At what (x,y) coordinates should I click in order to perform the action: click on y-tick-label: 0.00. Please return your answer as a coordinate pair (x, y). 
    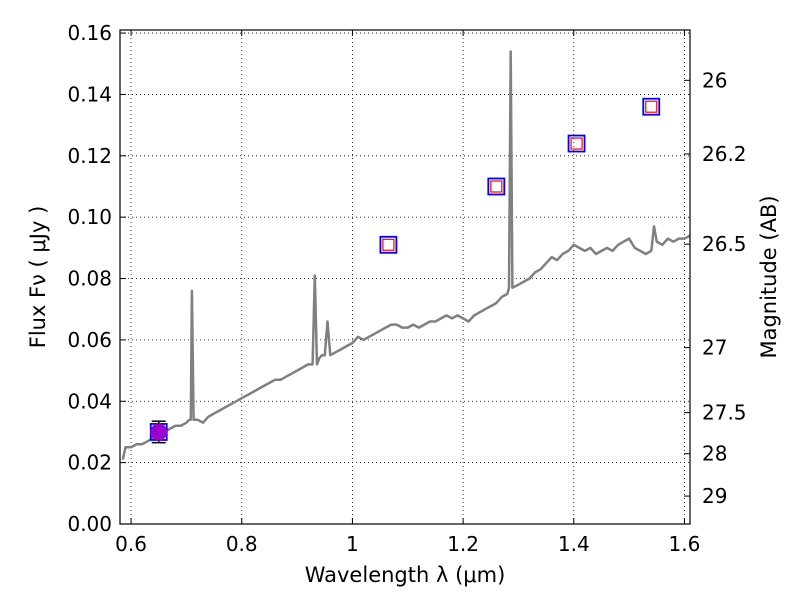
    Looking at the image, I should click on (89, 524).